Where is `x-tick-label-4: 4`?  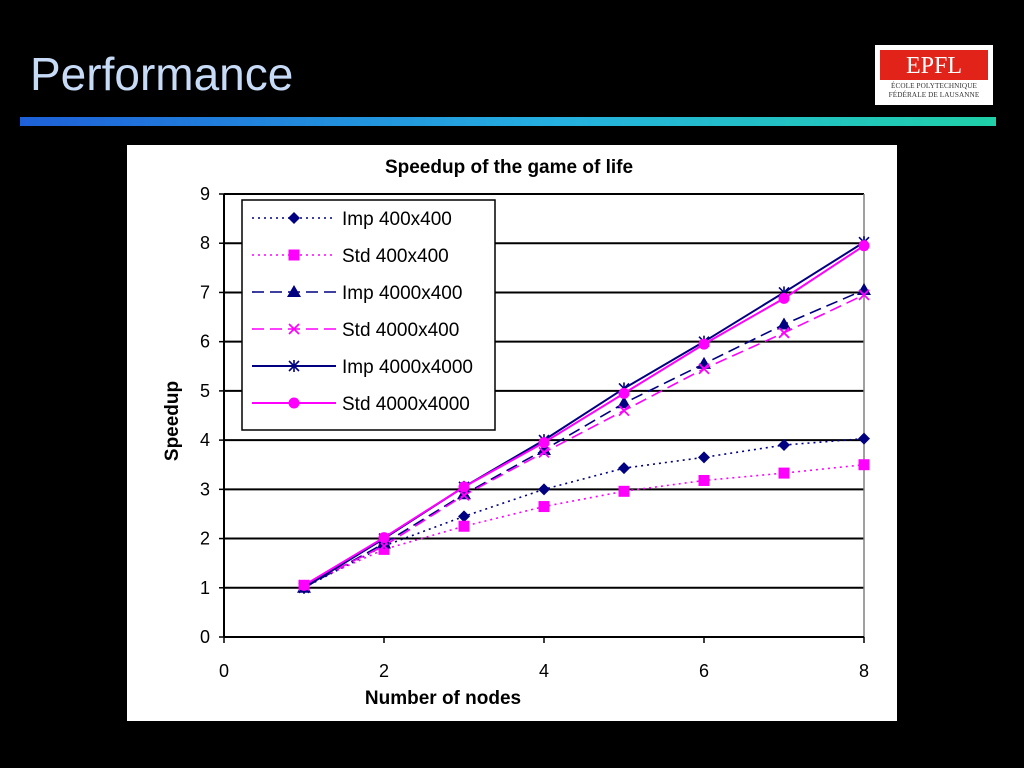 x-tick-label-4: 4 is located at coordinates (544, 671).